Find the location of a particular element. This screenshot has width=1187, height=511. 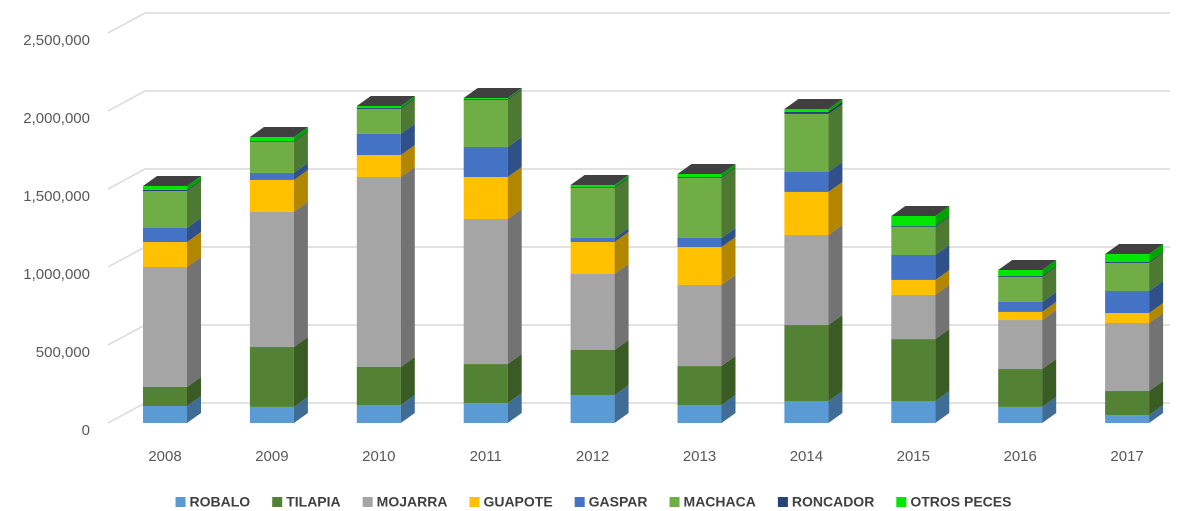

x-tick-label: 2011 is located at coordinates (486, 456).